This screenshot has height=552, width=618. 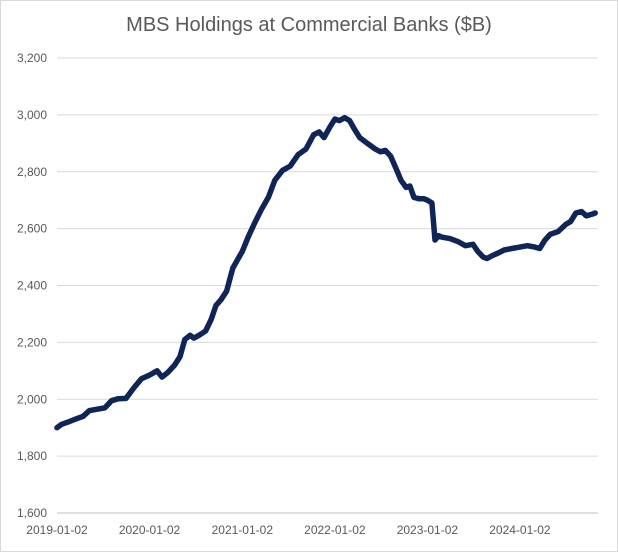 What do you see at coordinates (309, 25) in the screenshot?
I see `chart-title: MBS Holdings at Commercial Banks ($B)` at bounding box center [309, 25].